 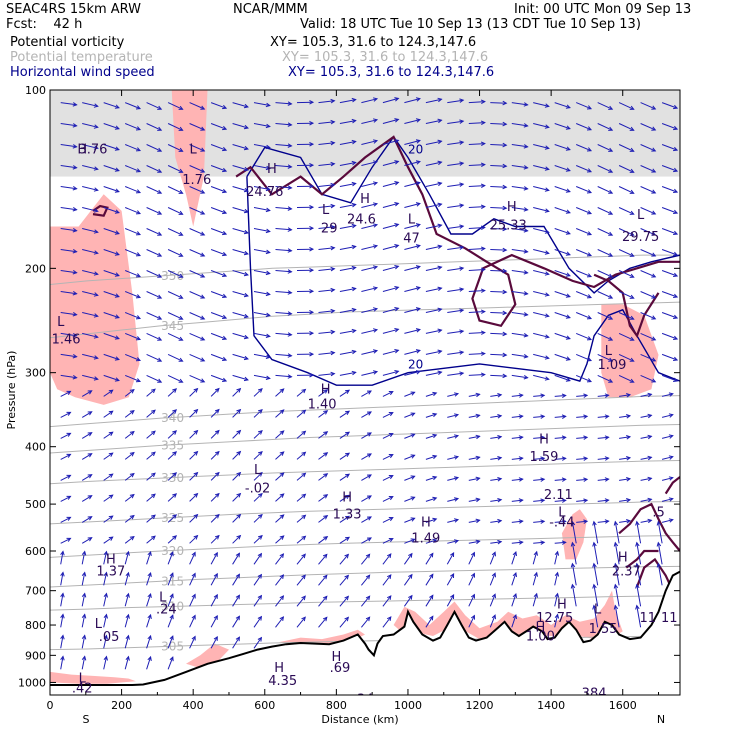 I want to click on extremum-label: H, so click(x=512, y=207).